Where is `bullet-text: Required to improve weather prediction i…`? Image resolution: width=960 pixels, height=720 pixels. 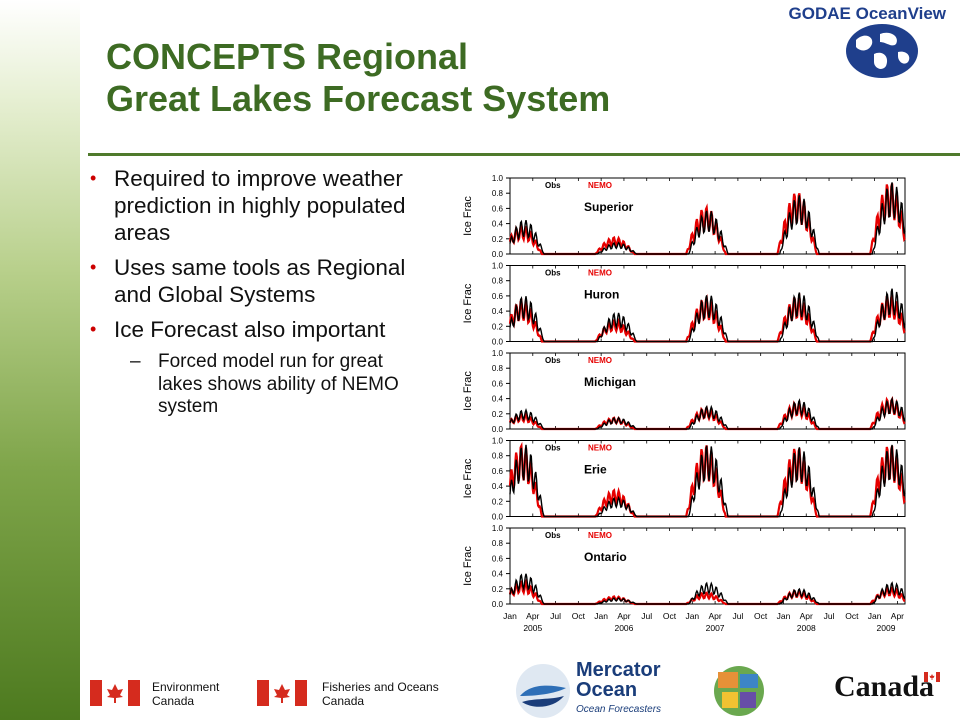
bullet-text: Required to improve weather prediction i… is located at coordinates (260, 205).